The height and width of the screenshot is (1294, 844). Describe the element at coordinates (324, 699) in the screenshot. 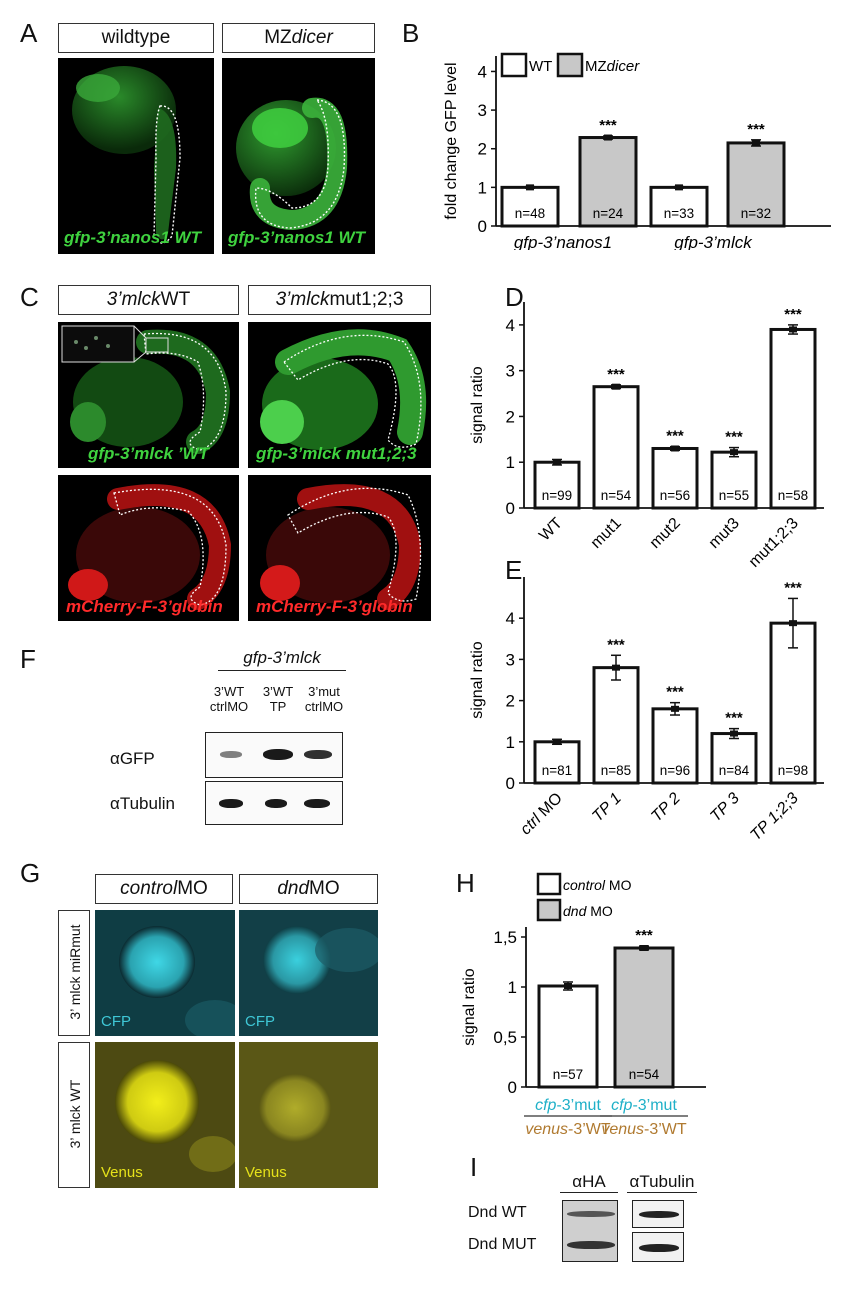

I see `panel-f-lane-3: 3’mut ctrlMO` at that location.